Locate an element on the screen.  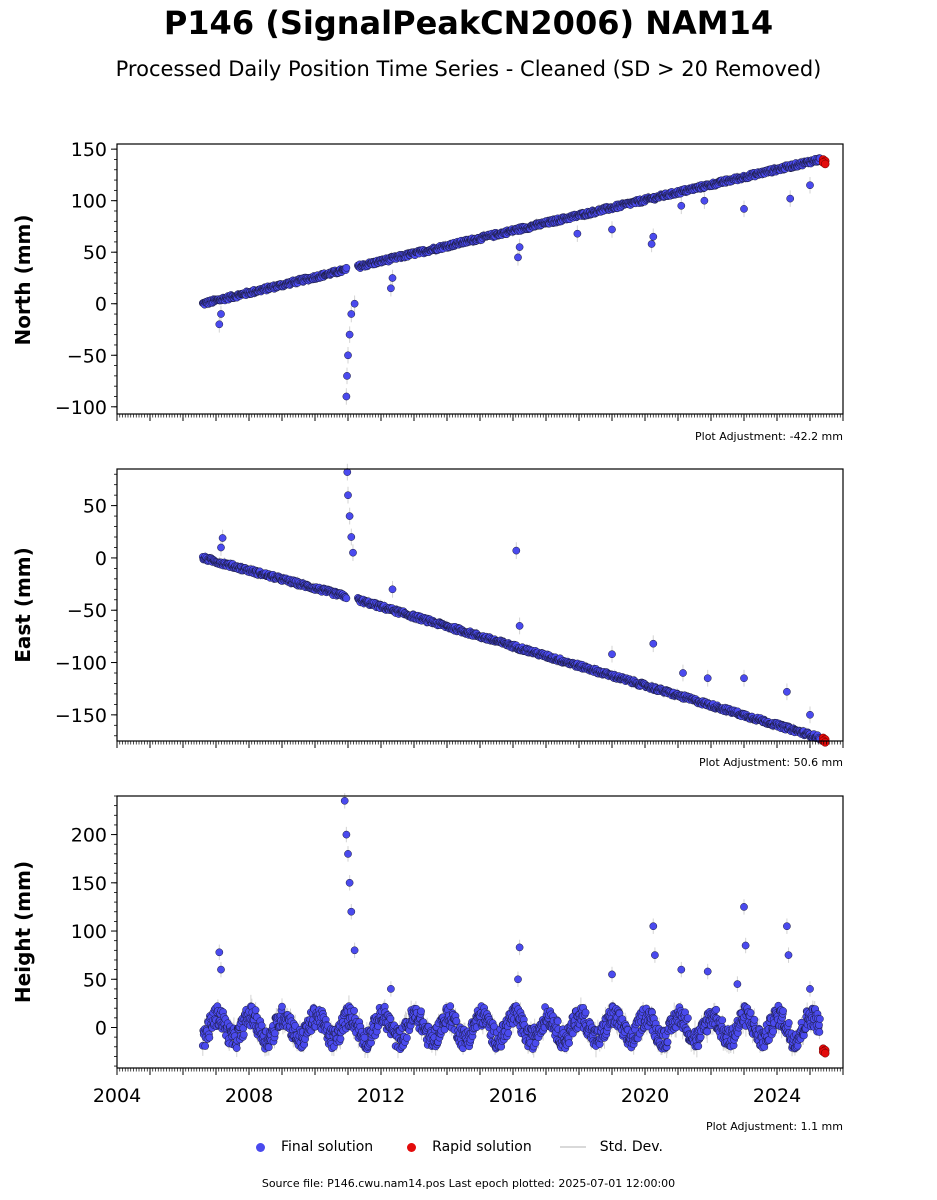
rapid-solution-points-north is located at coordinates (824, 162).